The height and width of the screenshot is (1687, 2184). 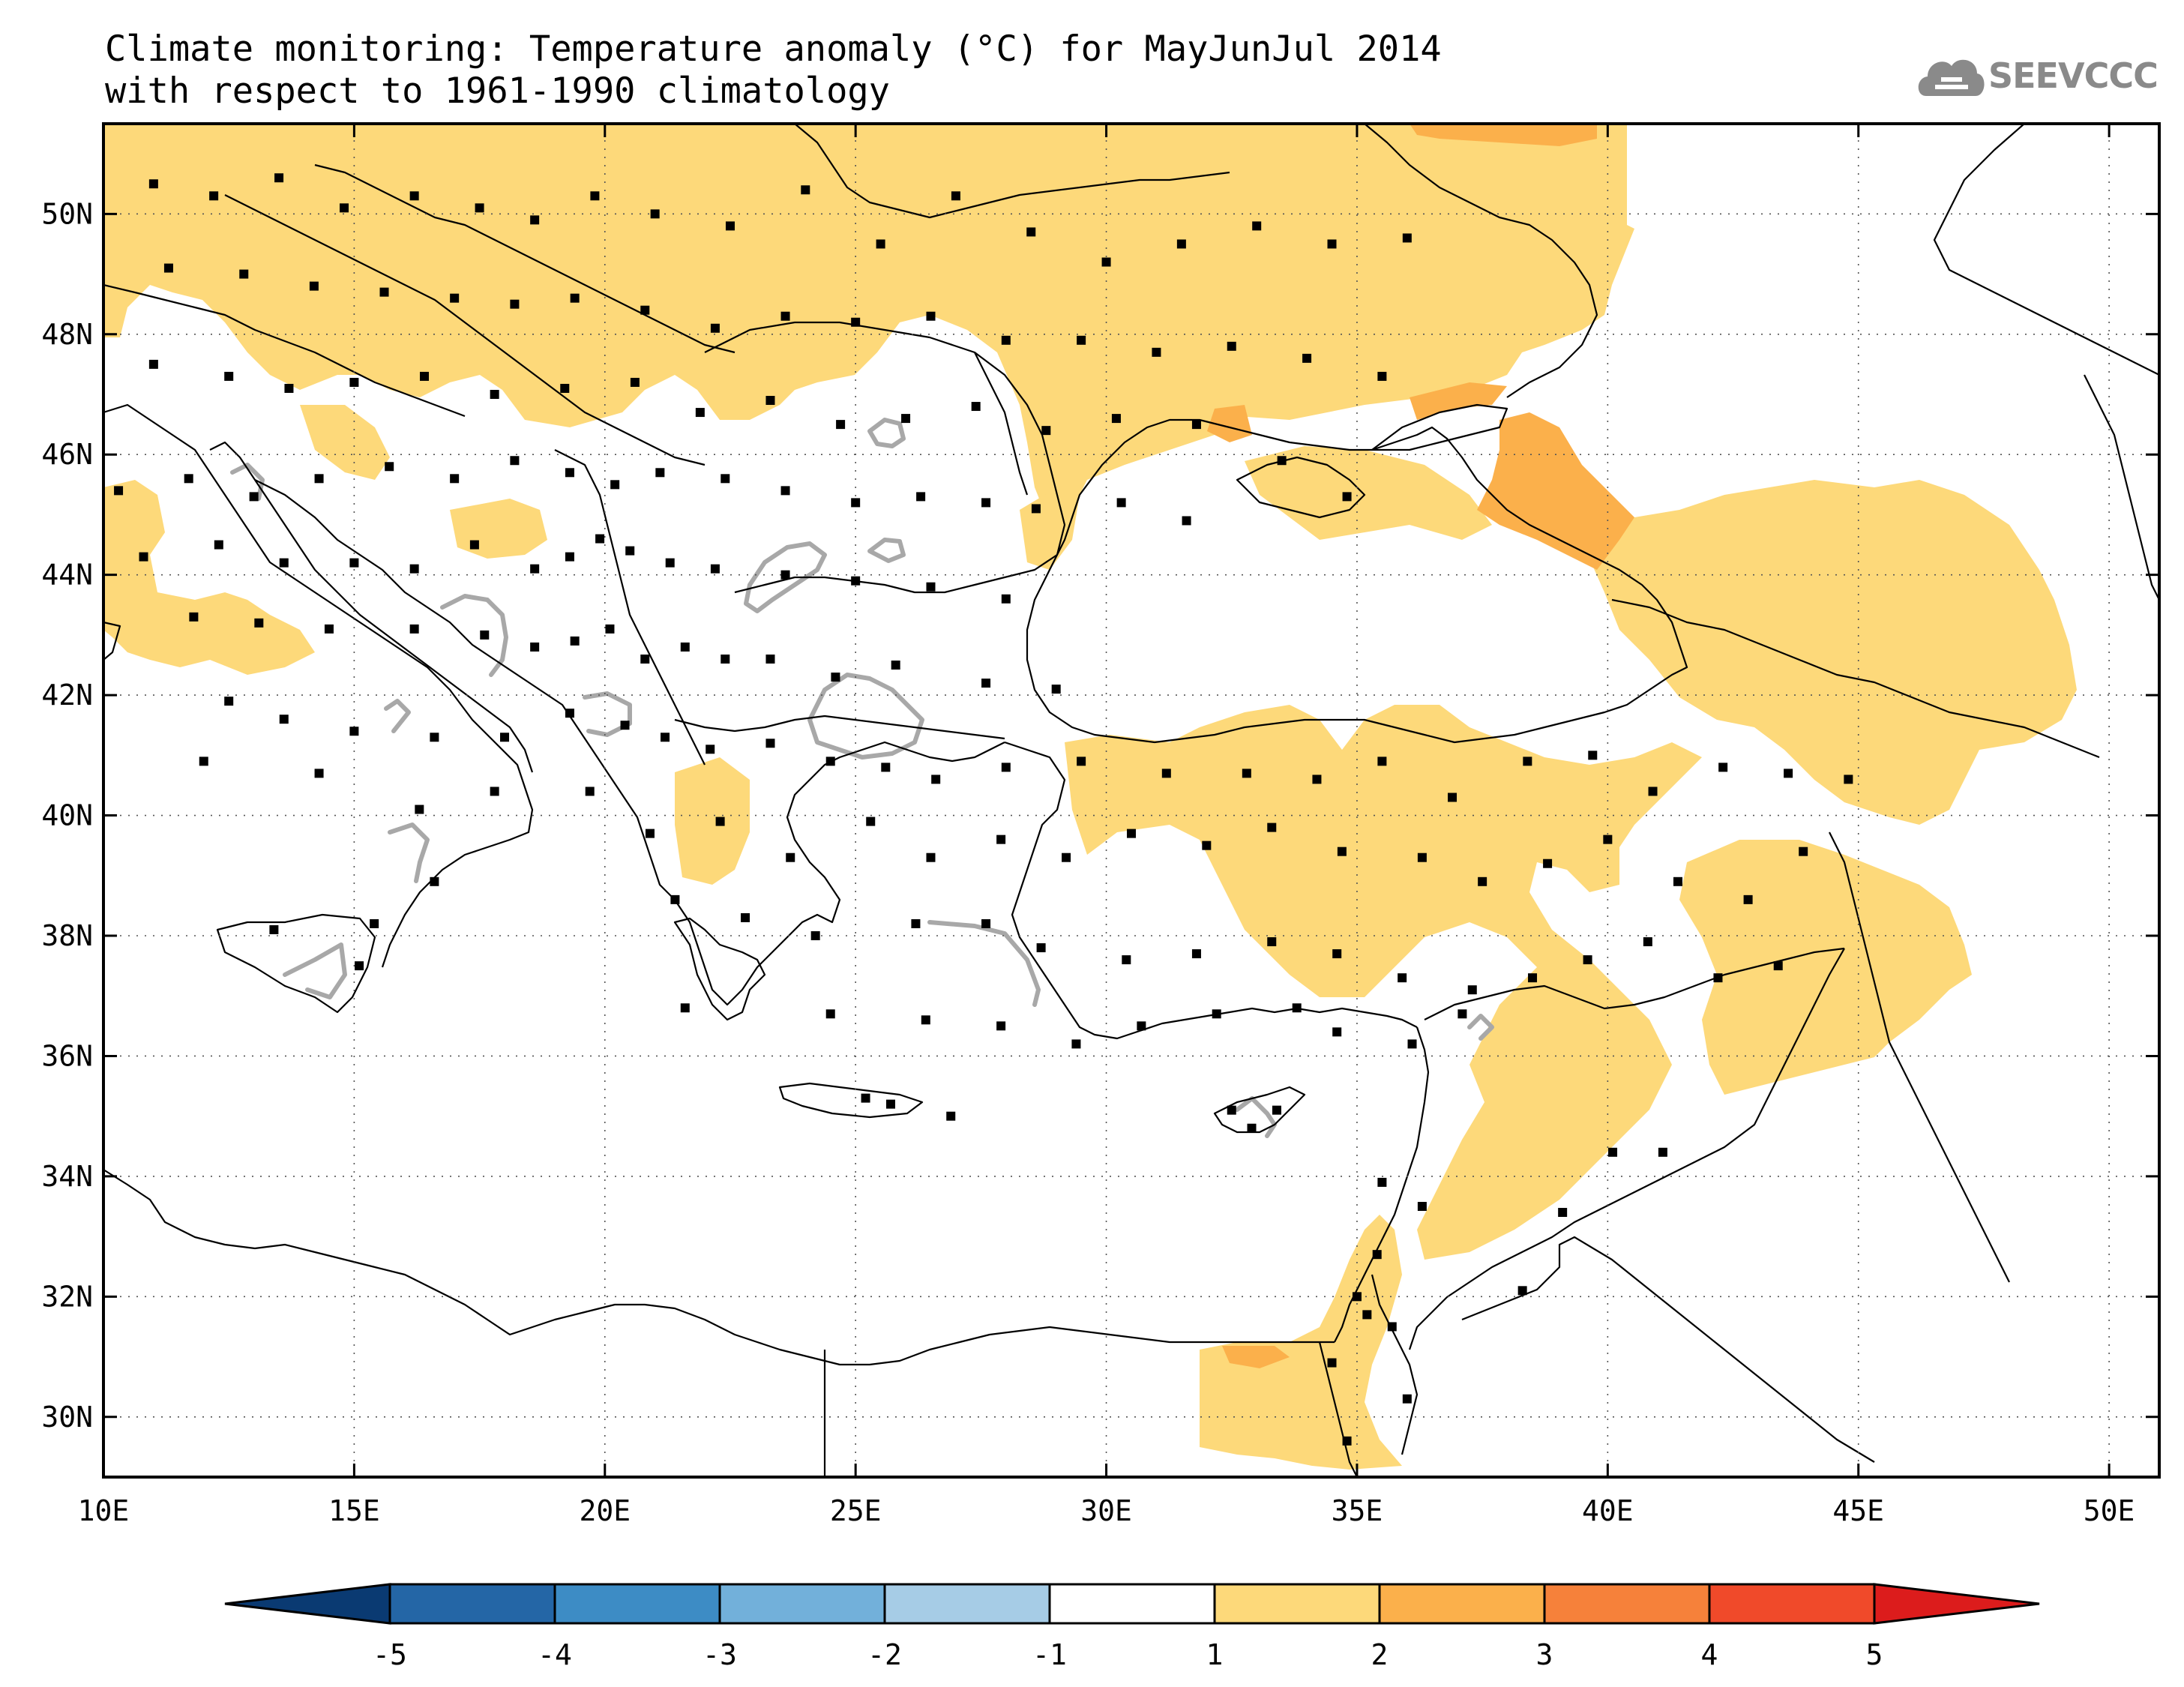 What do you see at coordinates (1001, 424) in the screenshot?
I see `border-moldova` at bounding box center [1001, 424].